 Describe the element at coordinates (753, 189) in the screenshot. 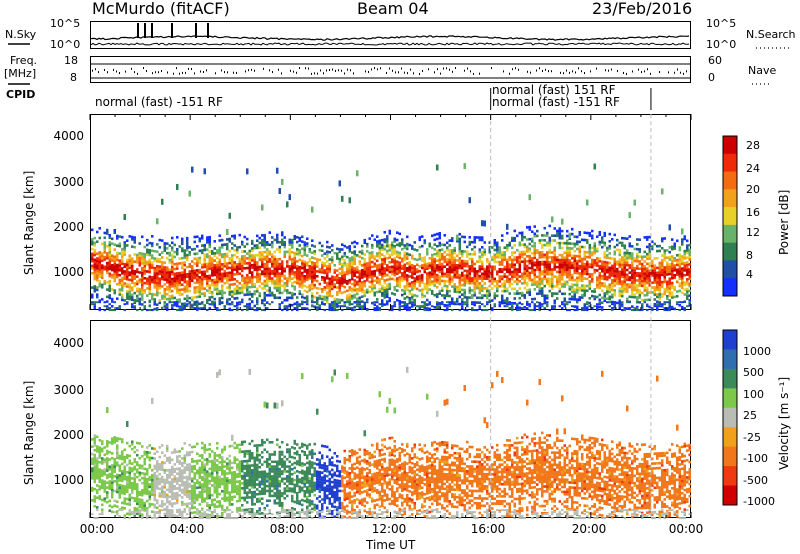

I see `power-cb-tick-20: 20` at that location.